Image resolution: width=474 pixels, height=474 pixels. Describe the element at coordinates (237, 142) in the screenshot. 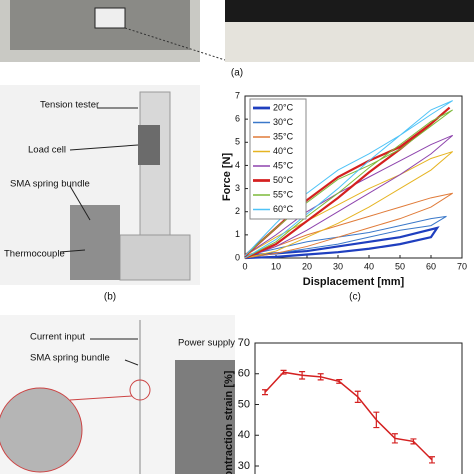

I see `y-tick-label: 5` at that location.